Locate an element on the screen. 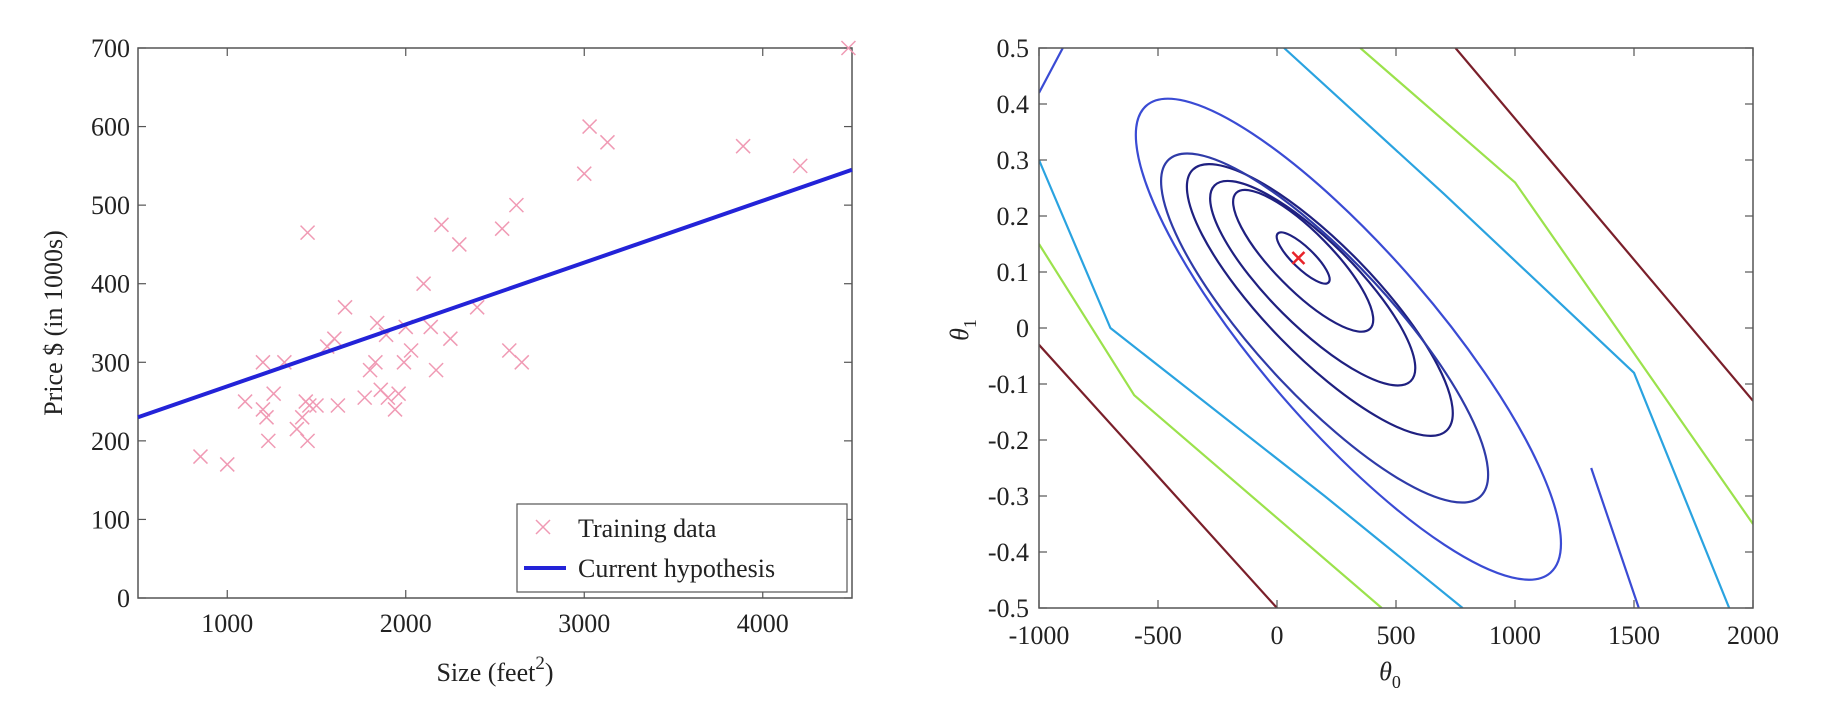 Image resolution: width=1831 pixels, height=723 pixels. left-y-tick-label: 600 is located at coordinates (110, 127).